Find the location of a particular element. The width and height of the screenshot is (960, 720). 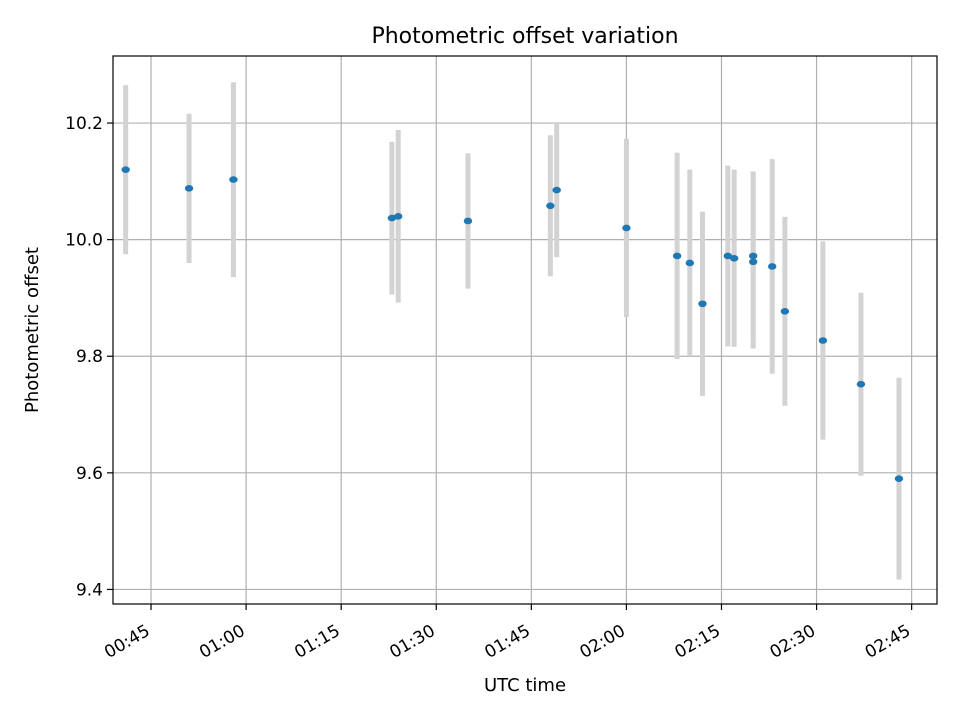

y-tick-label: 9.4 is located at coordinates (89, 590).